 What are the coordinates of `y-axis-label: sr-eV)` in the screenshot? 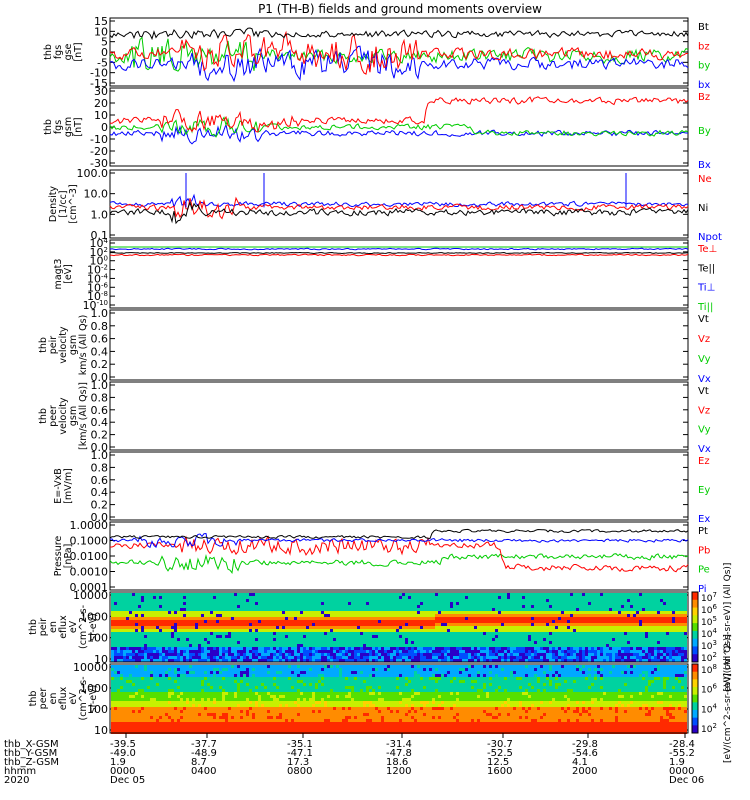 It's located at (93, 627).